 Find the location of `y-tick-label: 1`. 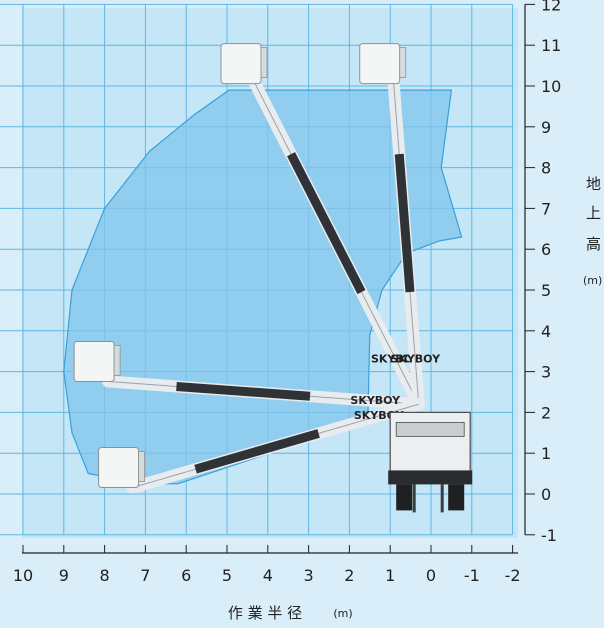

y-tick-label: 1 is located at coordinates (546, 453).